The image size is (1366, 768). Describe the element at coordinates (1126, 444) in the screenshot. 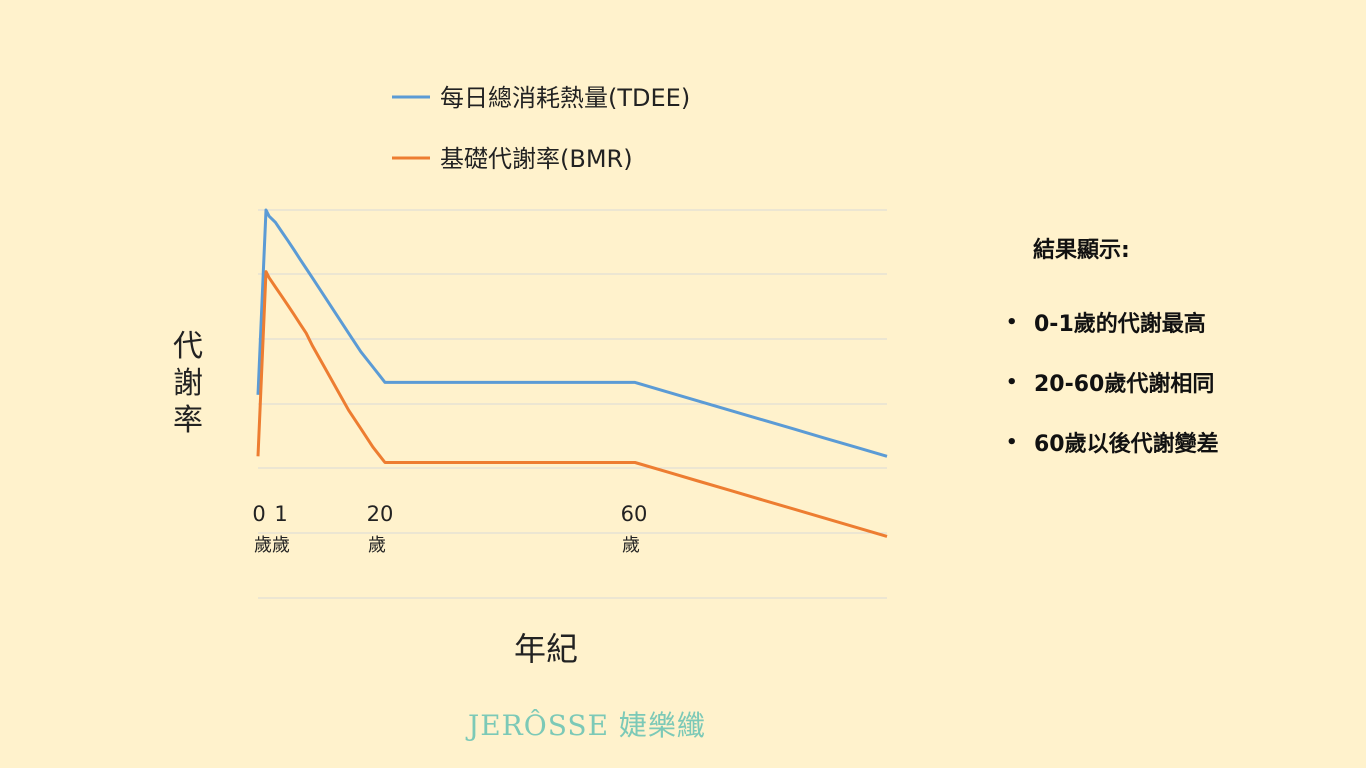

I see `results-item-text: 60歲以後代謝變差` at that location.